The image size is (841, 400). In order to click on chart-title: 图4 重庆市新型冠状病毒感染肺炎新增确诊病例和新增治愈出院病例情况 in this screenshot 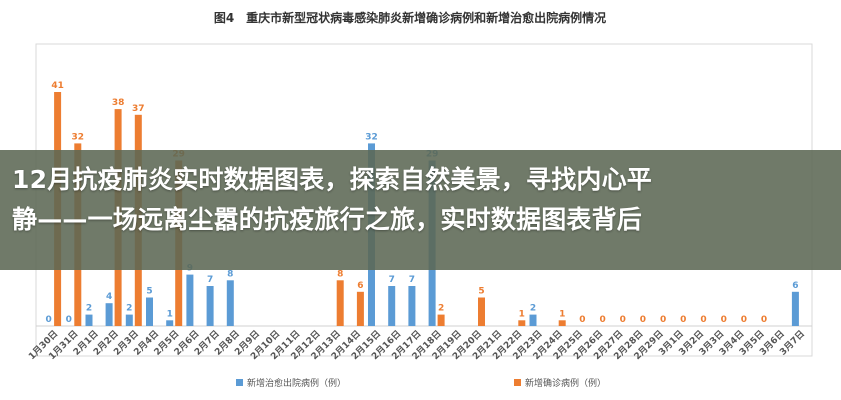, I will do `click(410, 17)`.